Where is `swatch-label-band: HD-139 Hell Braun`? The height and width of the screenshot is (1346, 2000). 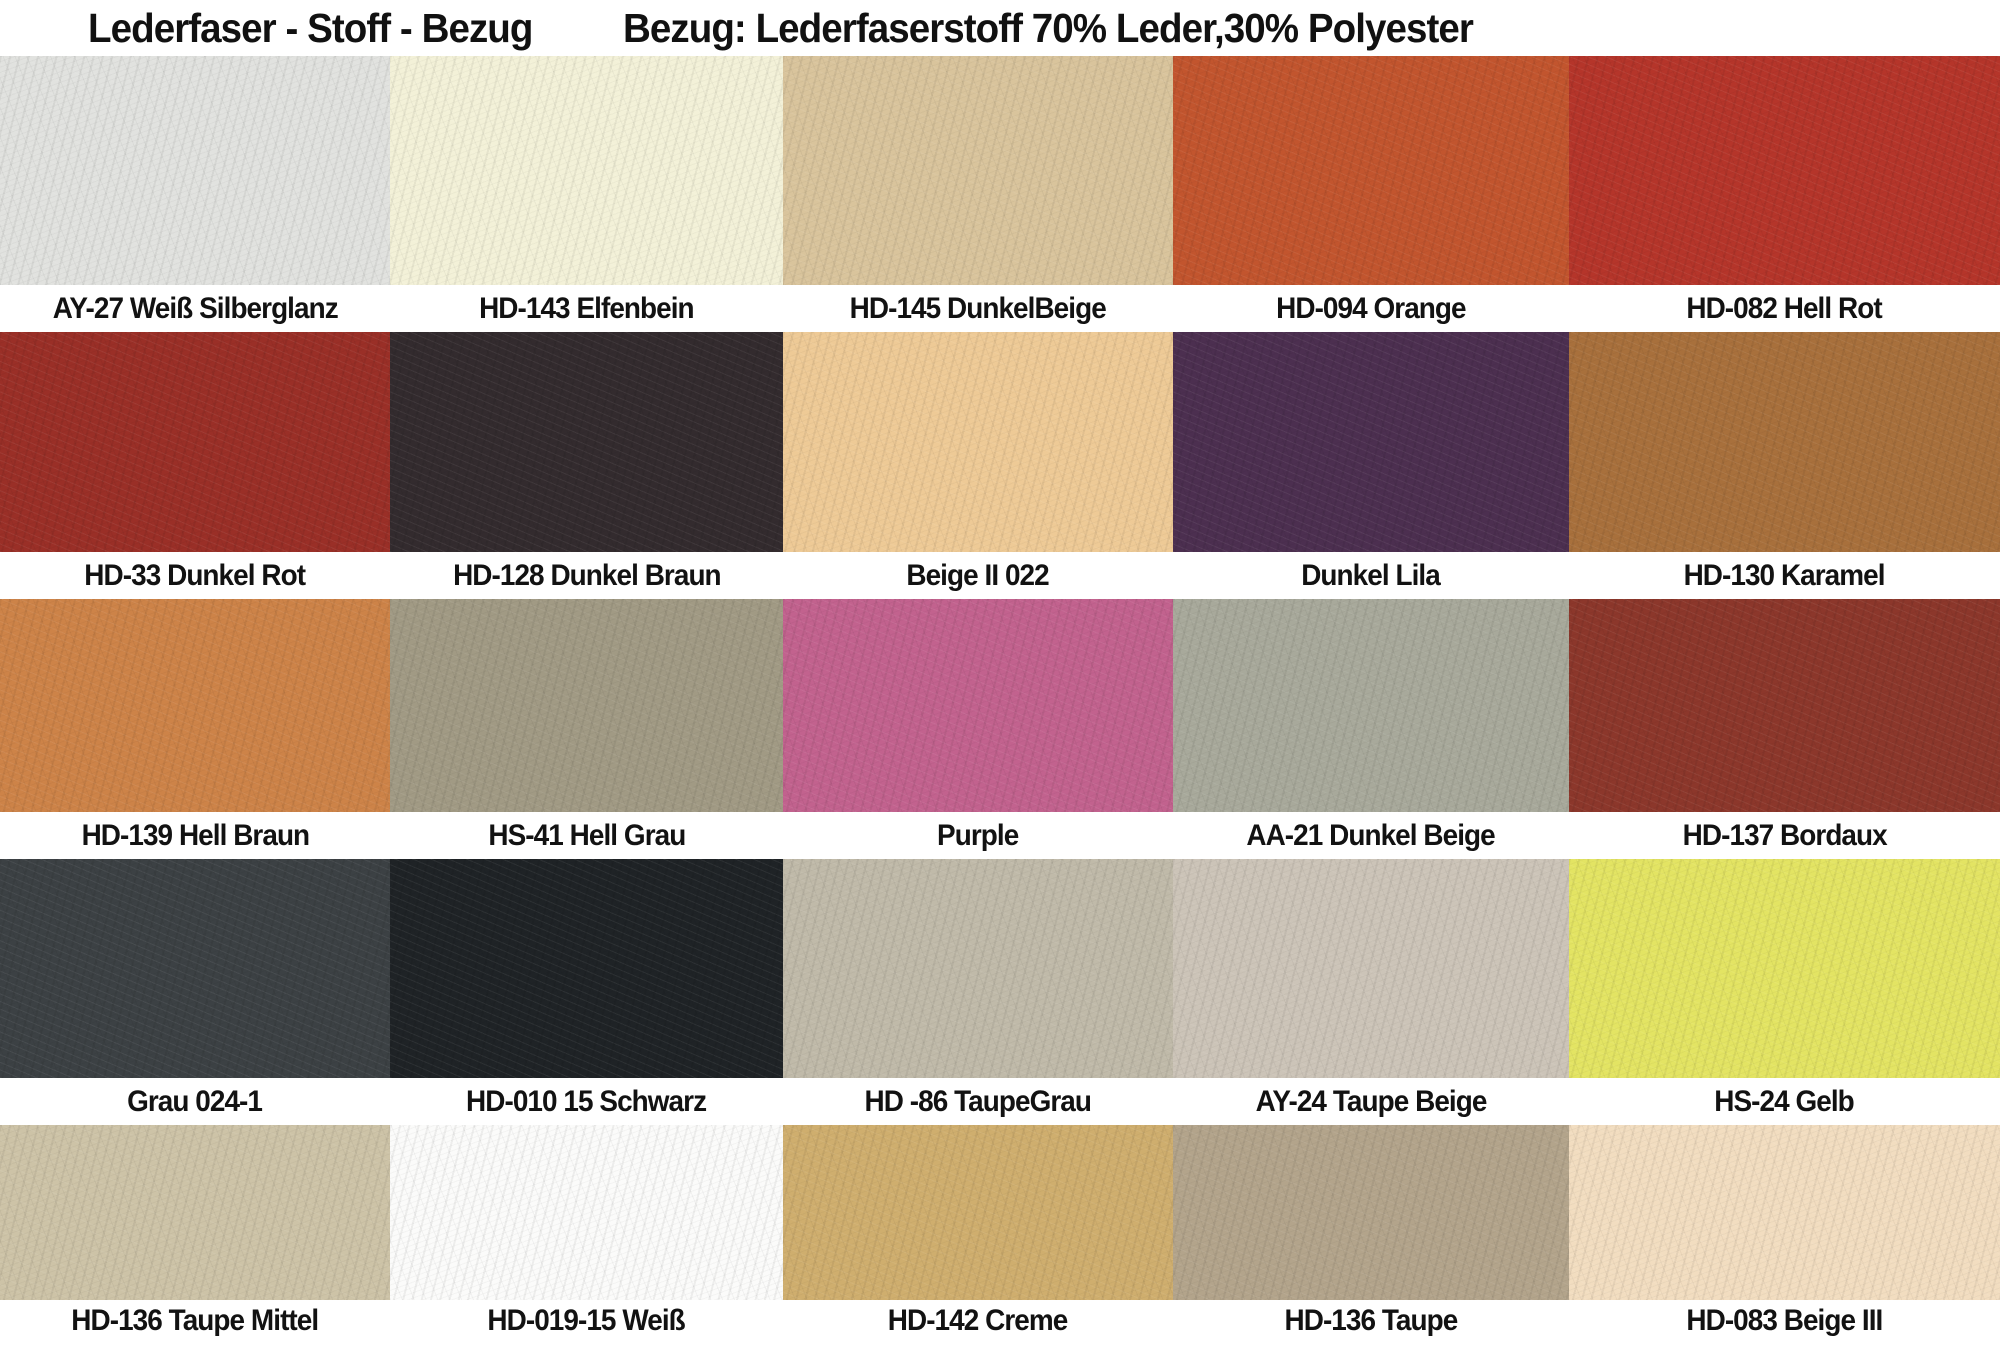
swatch-label-band: HD-139 Hell Braun is located at coordinates (195, 835).